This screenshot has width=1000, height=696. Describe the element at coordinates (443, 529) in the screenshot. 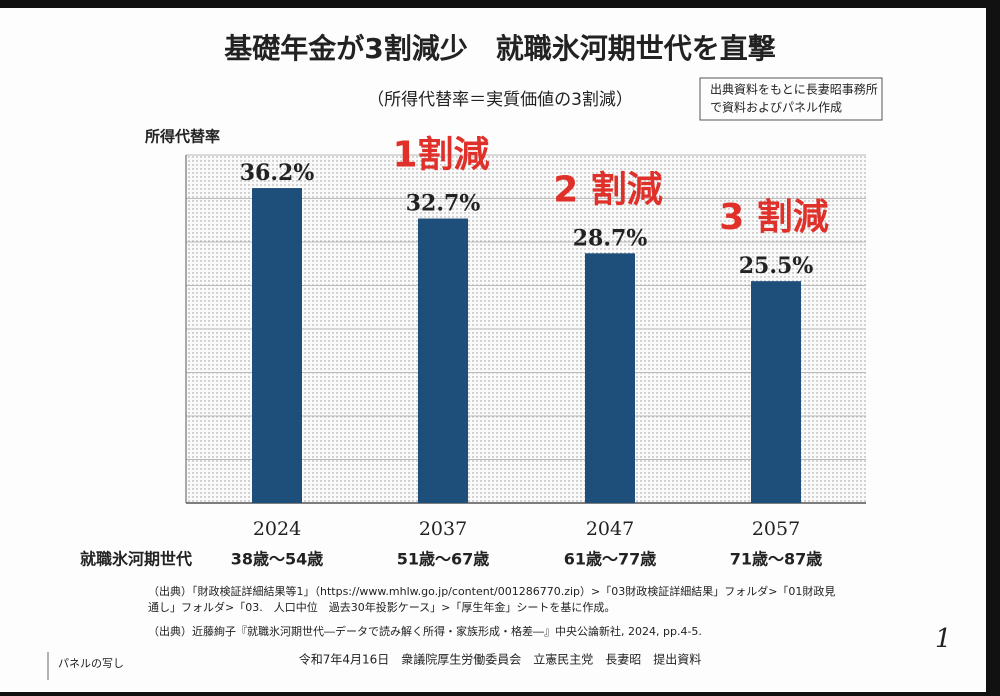

I see `x-tick-label: 2037` at that location.